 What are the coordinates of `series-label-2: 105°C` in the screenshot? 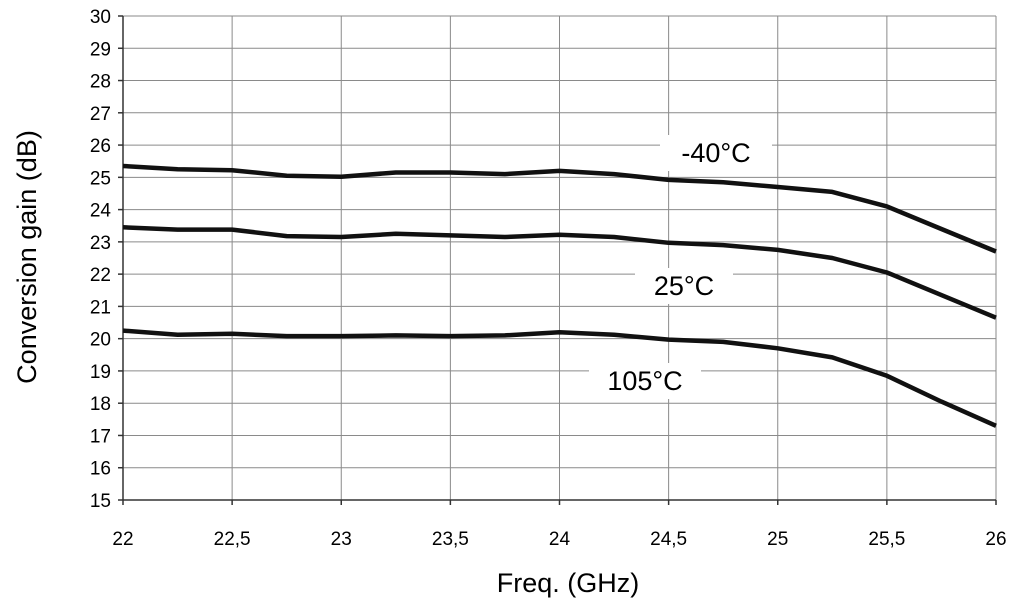 It's located at (644, 381).